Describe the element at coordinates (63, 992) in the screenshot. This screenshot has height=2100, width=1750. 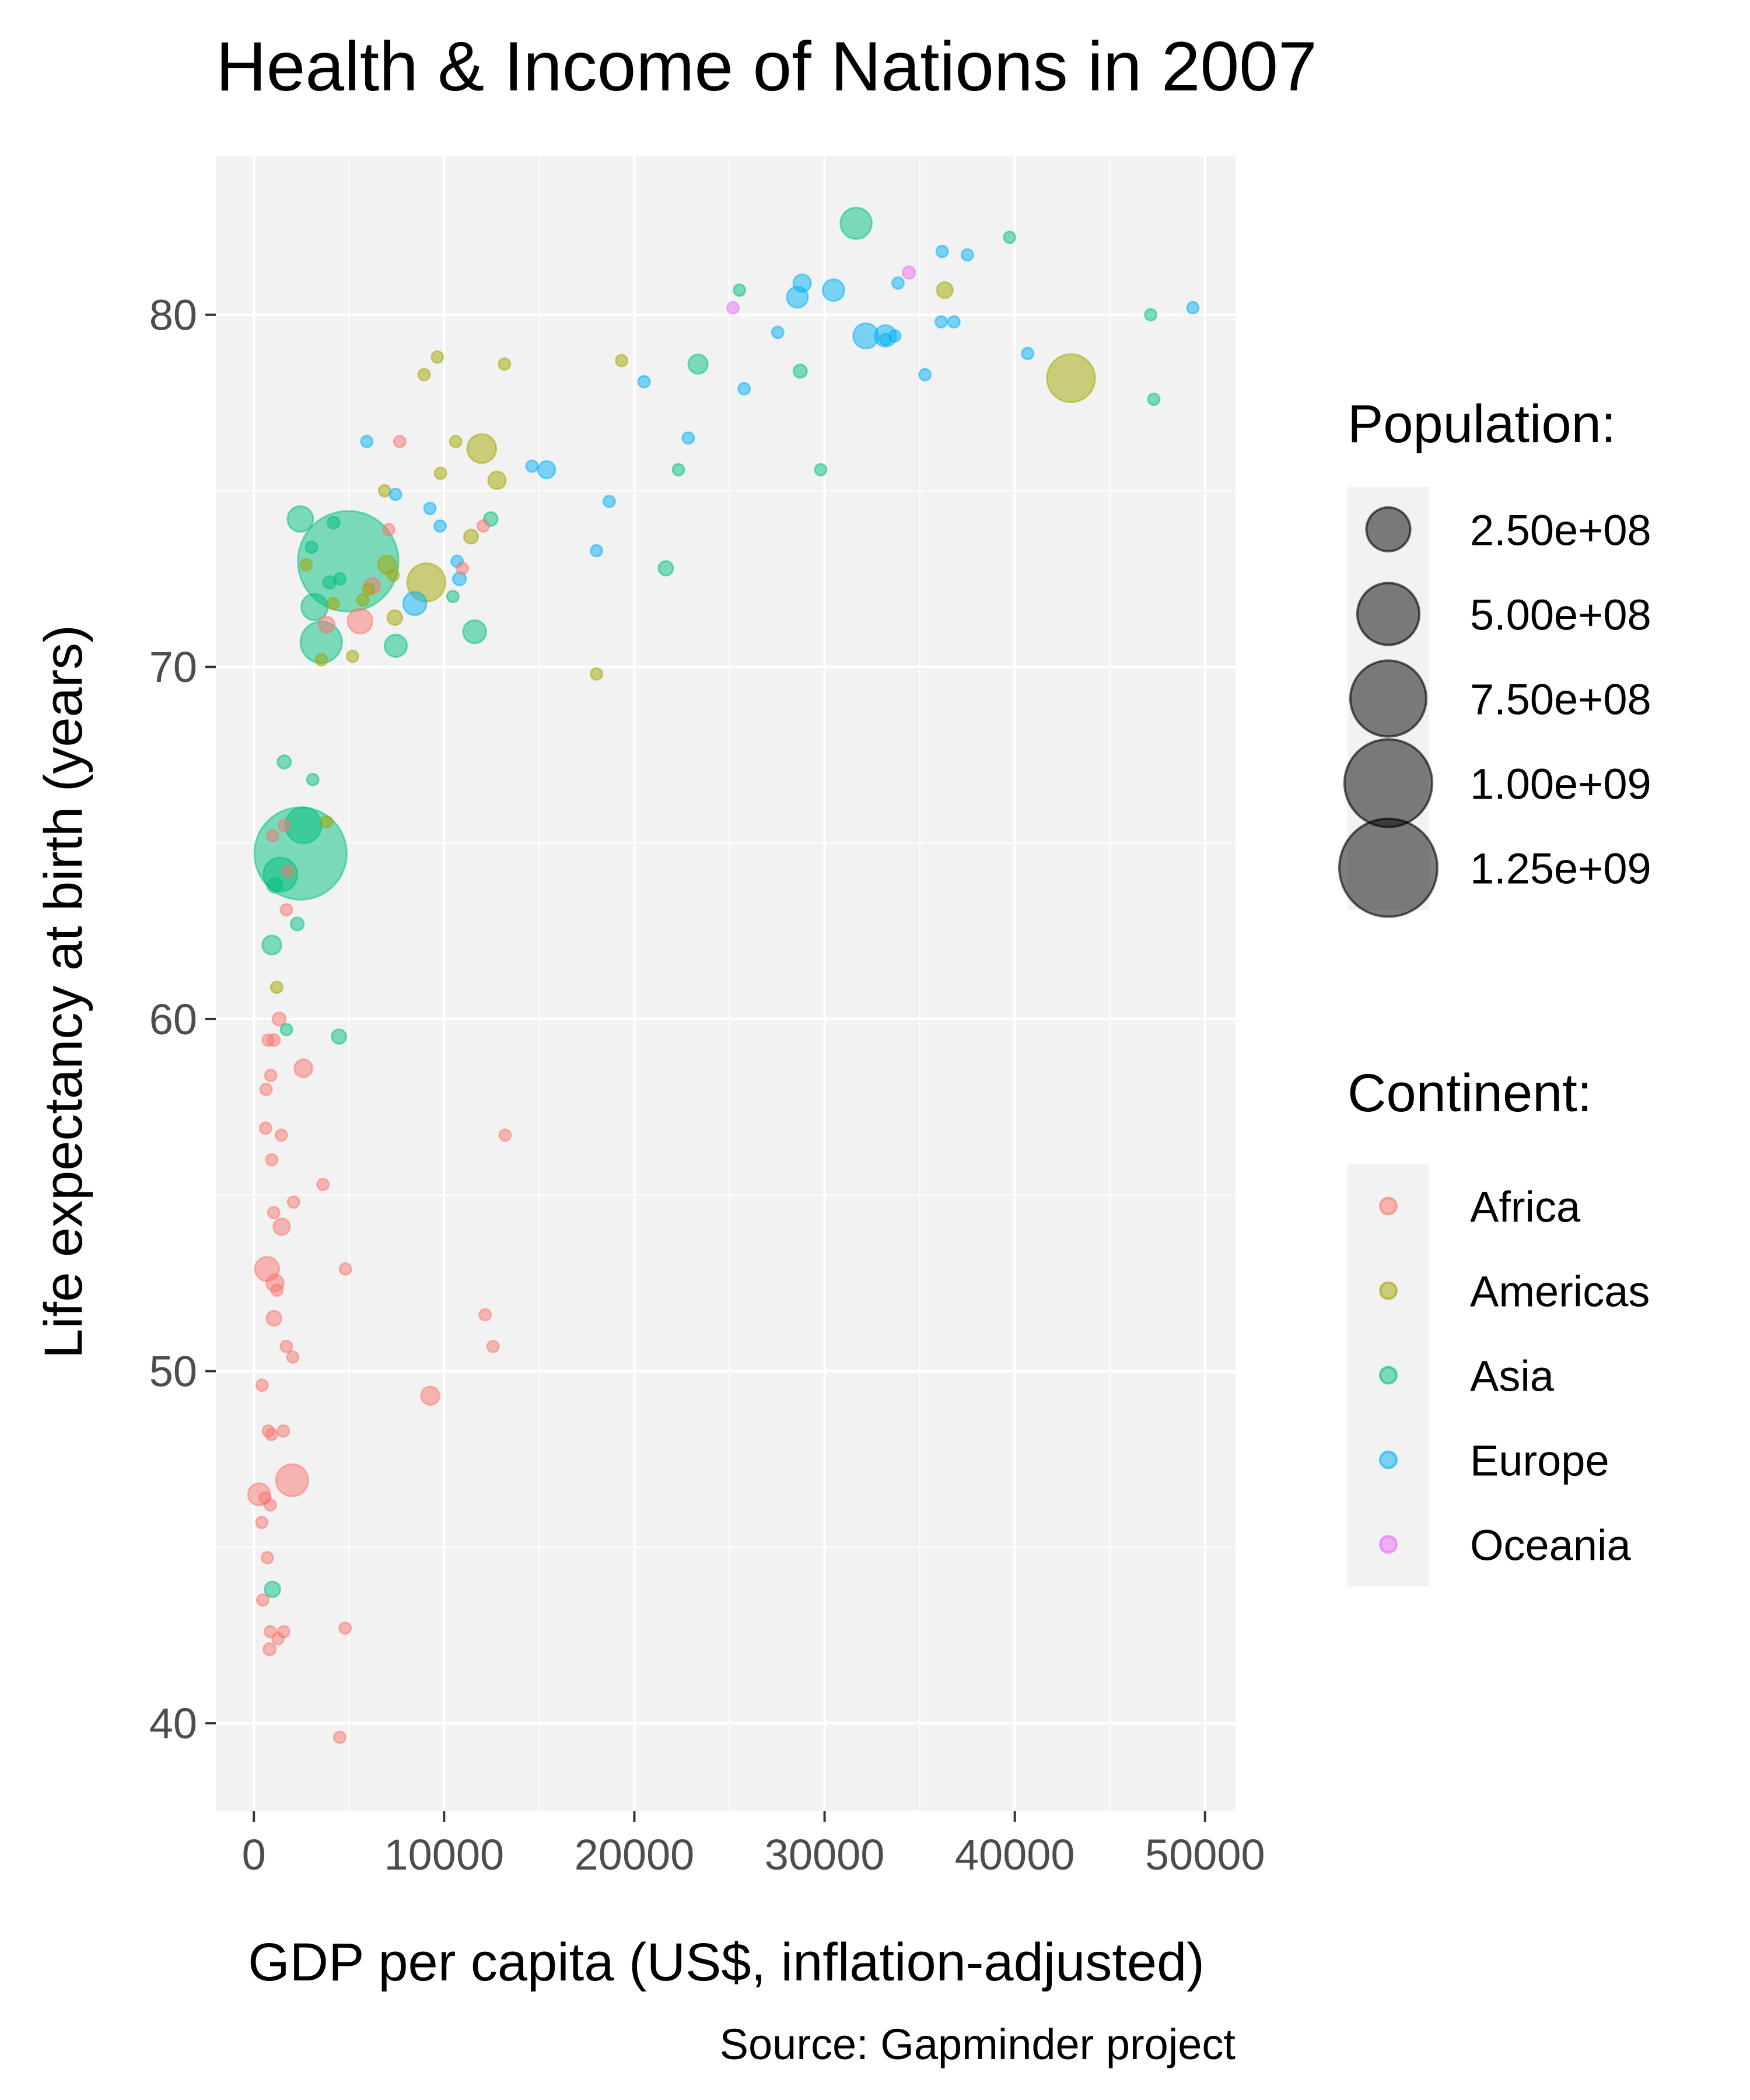
I see `y-axis-title: Life expectancy at birth (years)` at that location.